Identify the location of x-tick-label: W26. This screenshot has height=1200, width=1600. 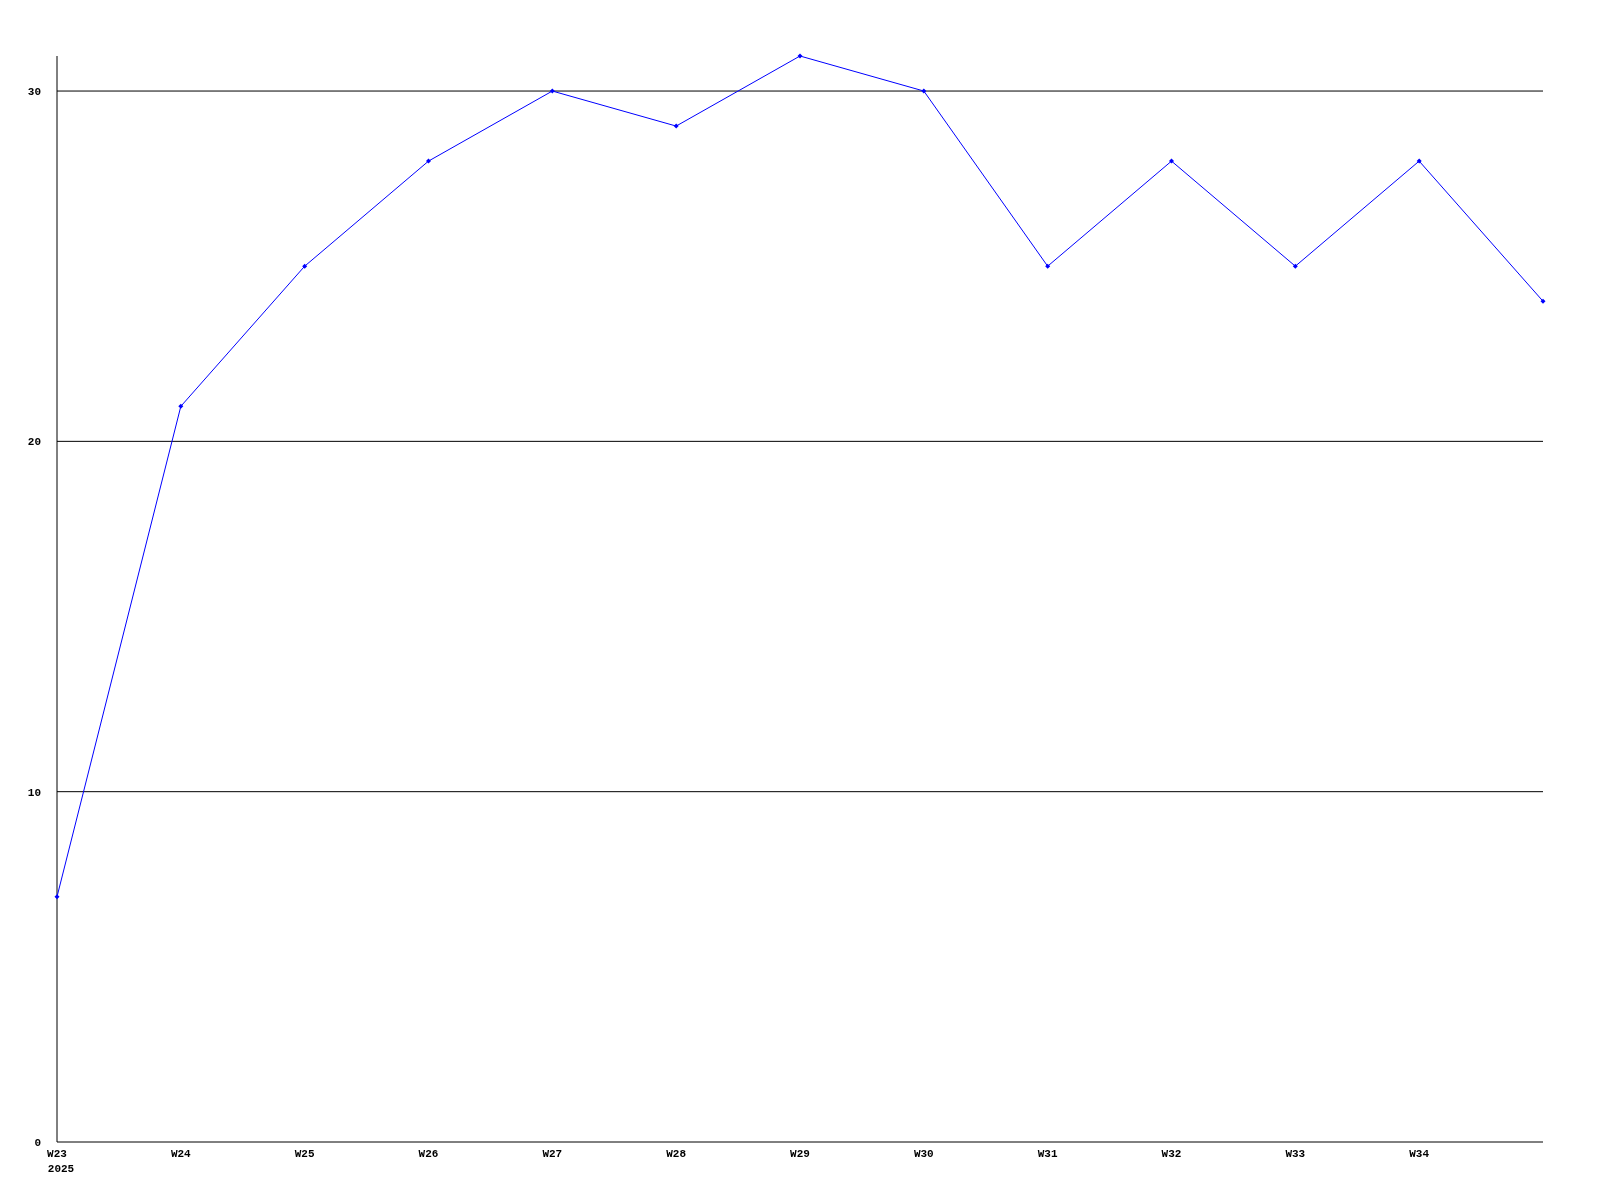
(428, 1154).